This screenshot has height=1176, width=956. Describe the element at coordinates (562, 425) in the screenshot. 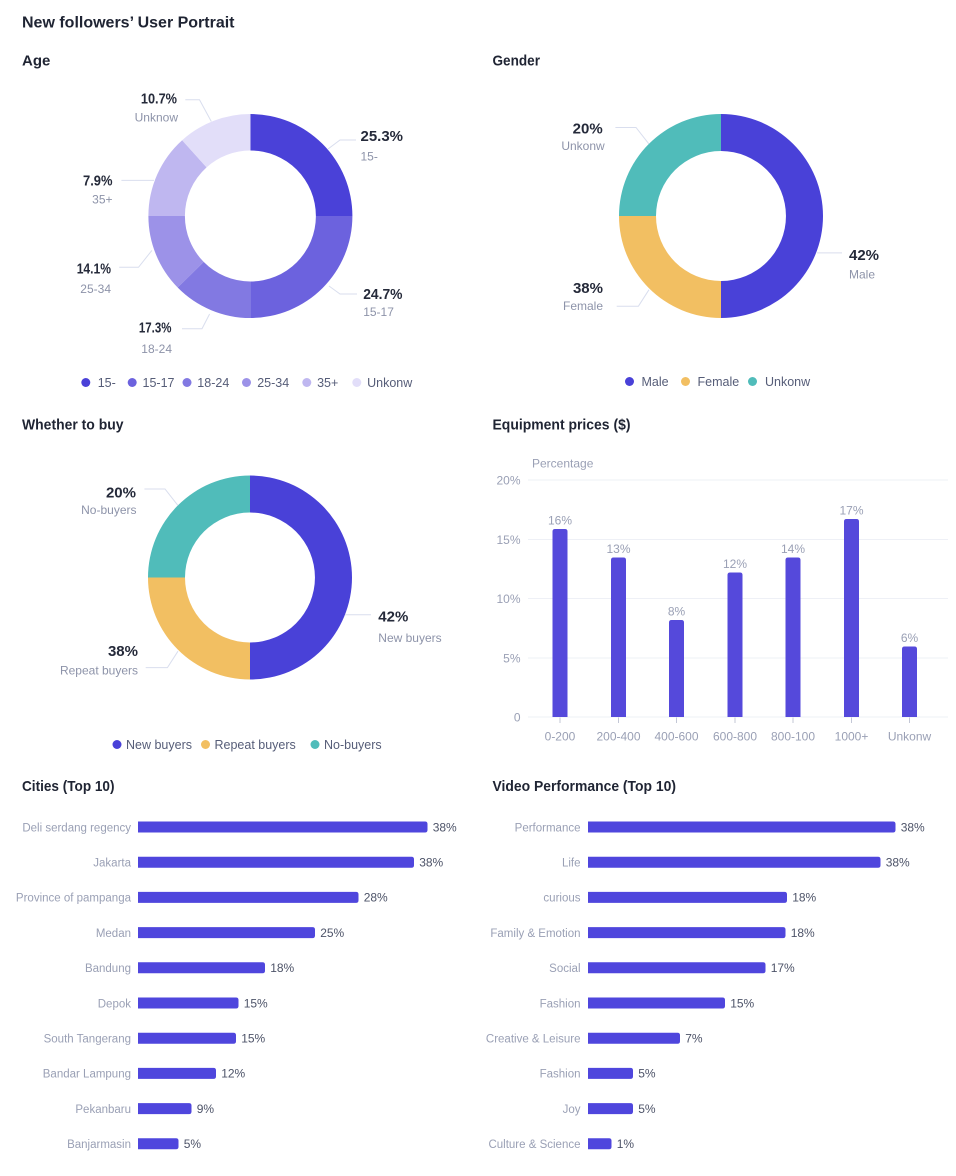

I see `svg-text: Equipment prices ($)` at that location.